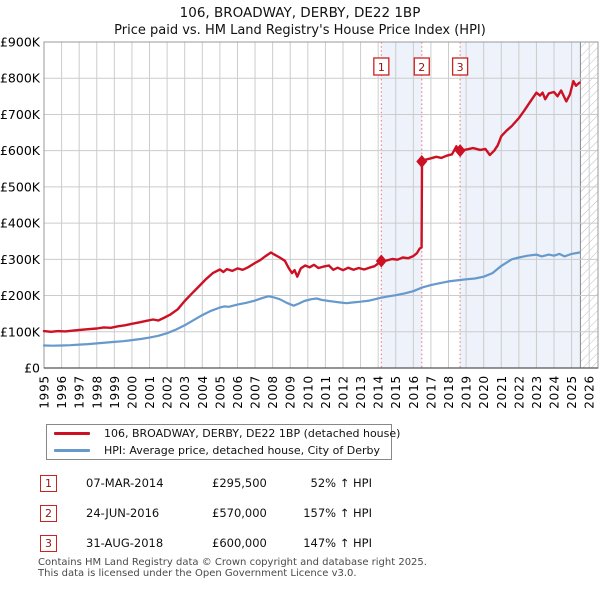 The image size is (600, 590). I want to click on x-tick-label: 2016, so click(414, 392).